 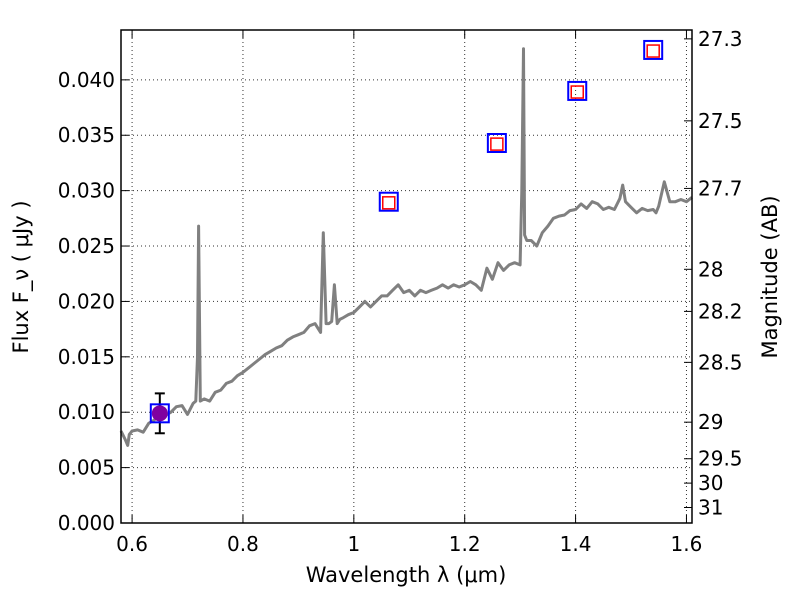 What do you see at coordinates (770, 276) in the screenshot?
I see `y2-axis-label: Magnitude (AB)` at bounding box center [770, 276].